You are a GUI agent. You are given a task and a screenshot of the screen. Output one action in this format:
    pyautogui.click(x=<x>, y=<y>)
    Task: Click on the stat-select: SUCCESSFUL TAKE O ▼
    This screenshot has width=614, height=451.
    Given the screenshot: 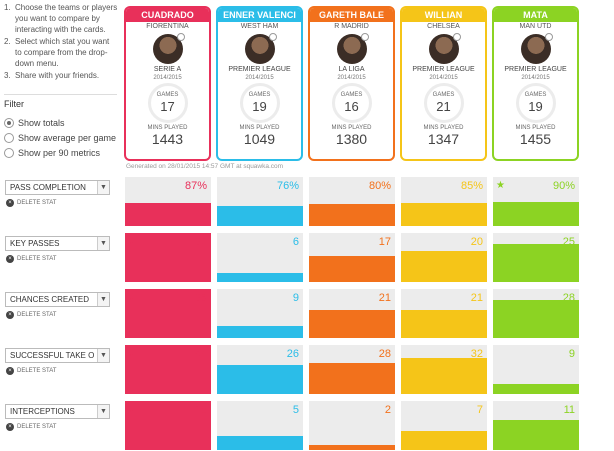 What is the action you would take?
    pyautogui.click(x=57, y=355)
    